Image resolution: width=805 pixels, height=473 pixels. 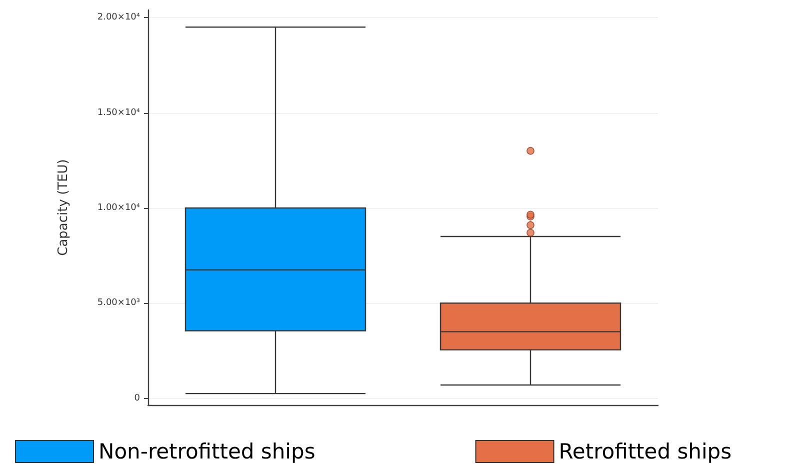 What do you see at coordinates (645, 452) in the screenshot?
I see `legend-label: Retrofitted ships` at bounding box center [645, 452].